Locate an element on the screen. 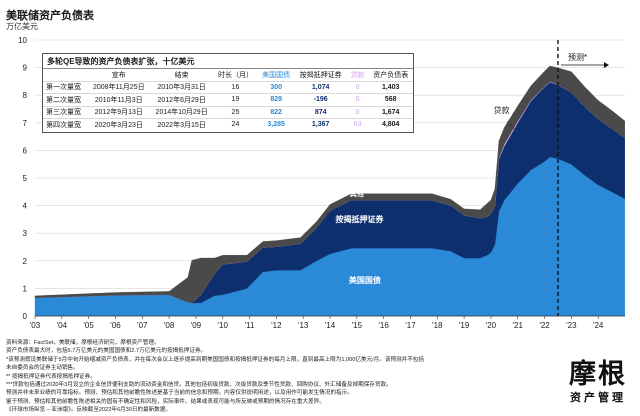 The image size is (640, 416). x-tick-label: '12 is located at coordinates (276, 325).